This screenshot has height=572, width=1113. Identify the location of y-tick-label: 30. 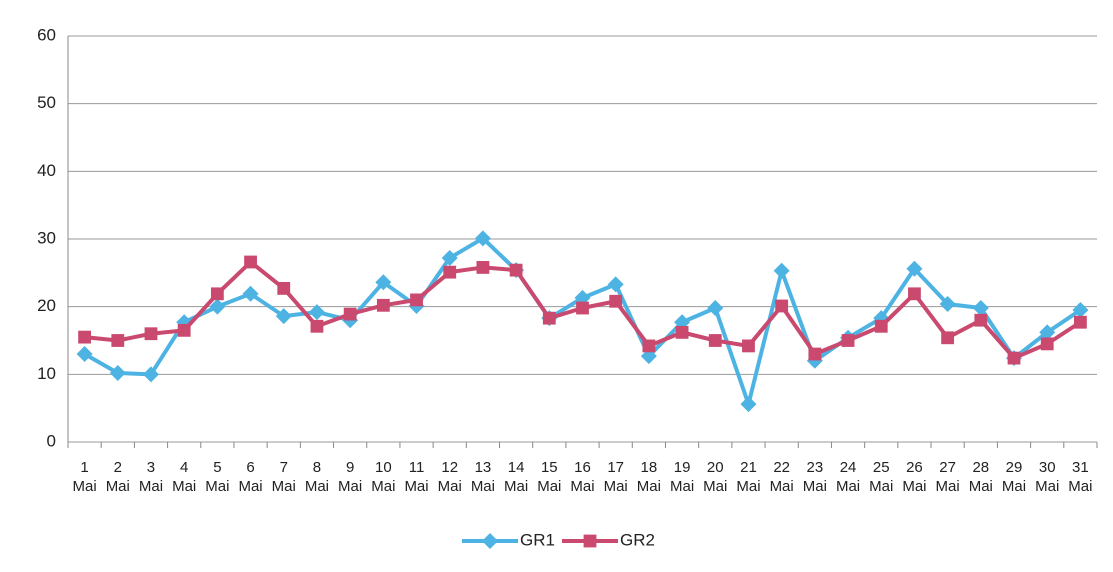
(46, 237).